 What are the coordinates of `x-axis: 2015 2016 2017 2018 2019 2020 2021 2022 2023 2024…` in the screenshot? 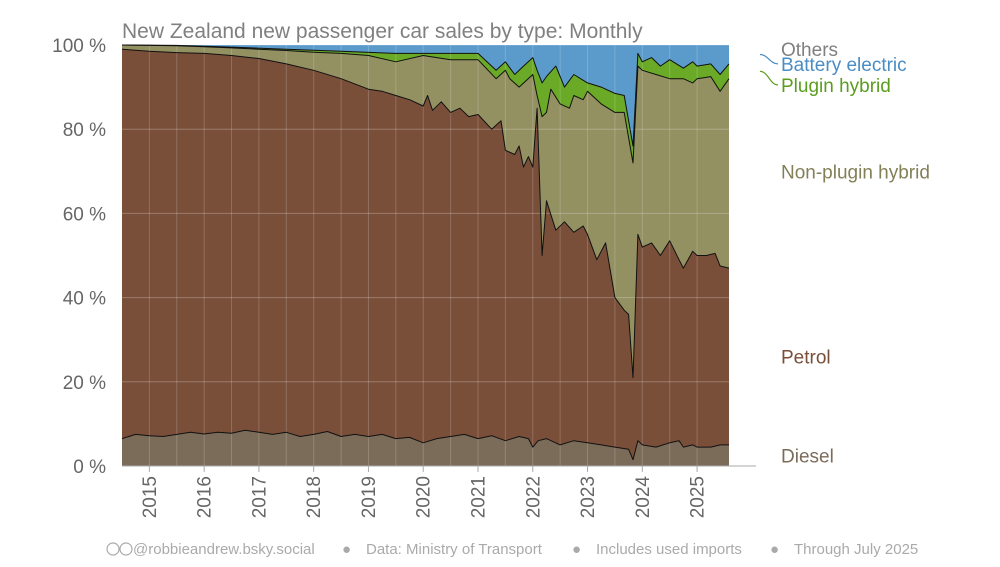 It's located at (439, 492).